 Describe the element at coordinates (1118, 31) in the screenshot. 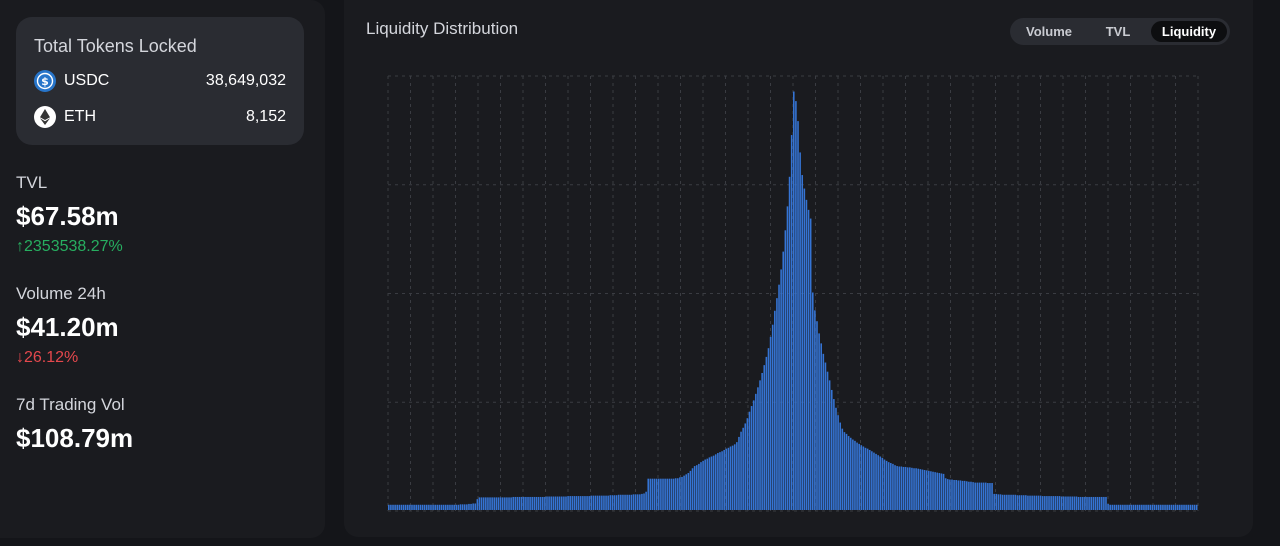

I see `tab-tvl: TVL` at that location.